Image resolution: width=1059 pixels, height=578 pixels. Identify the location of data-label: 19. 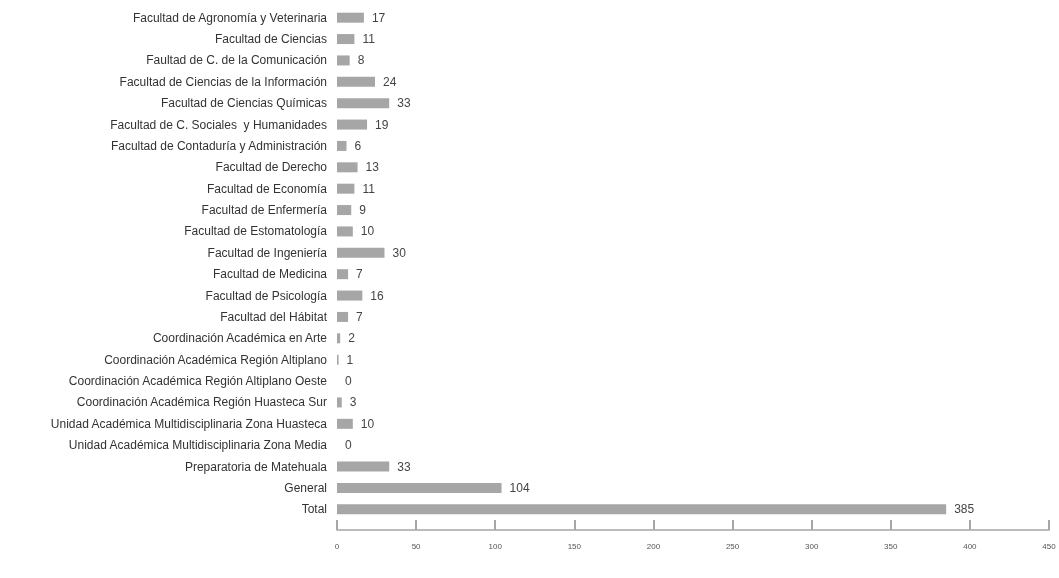
(382, 124).